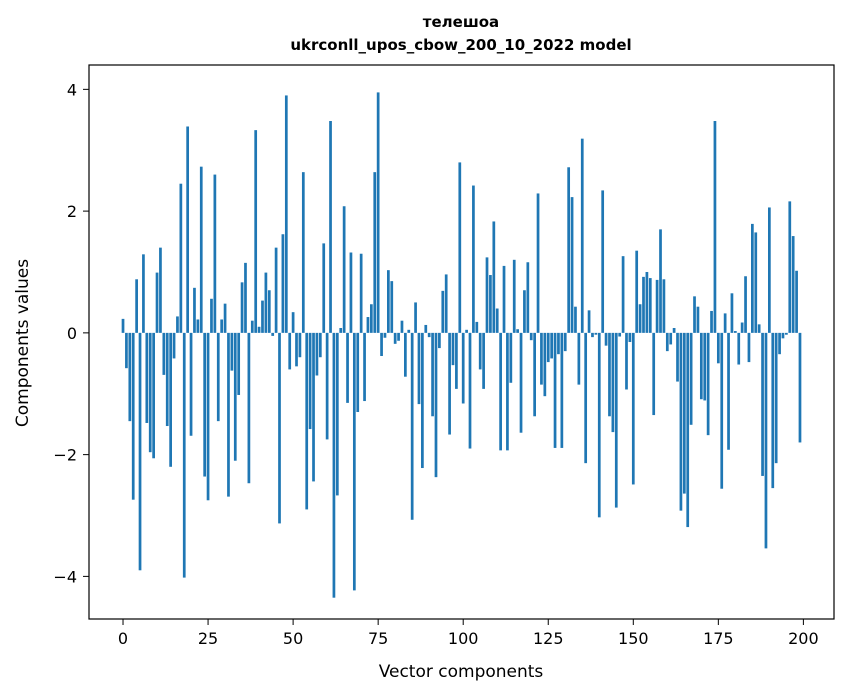  Describe the element at coordinates (803, 638) in the screenshot. I see `x-tick-label: 200` at that location.